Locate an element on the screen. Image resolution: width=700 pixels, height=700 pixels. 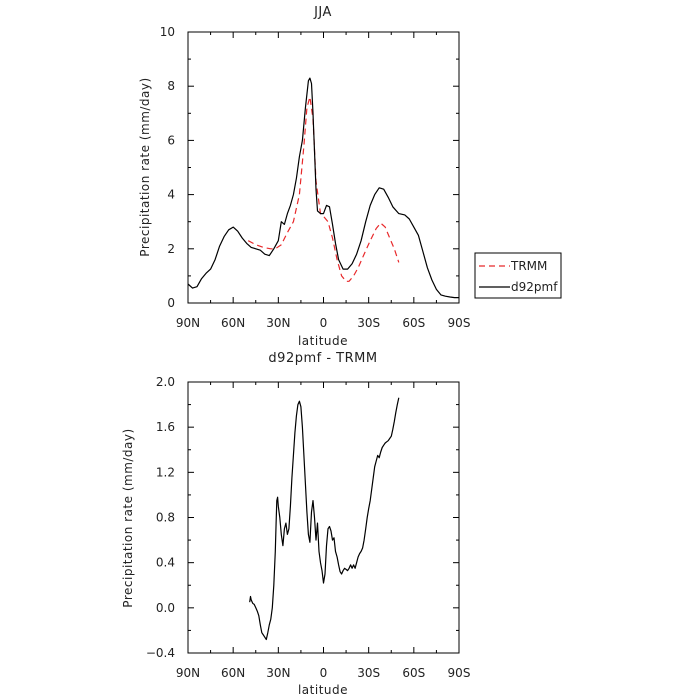
series-line-d92pmf is located at coordinates (323, 188).